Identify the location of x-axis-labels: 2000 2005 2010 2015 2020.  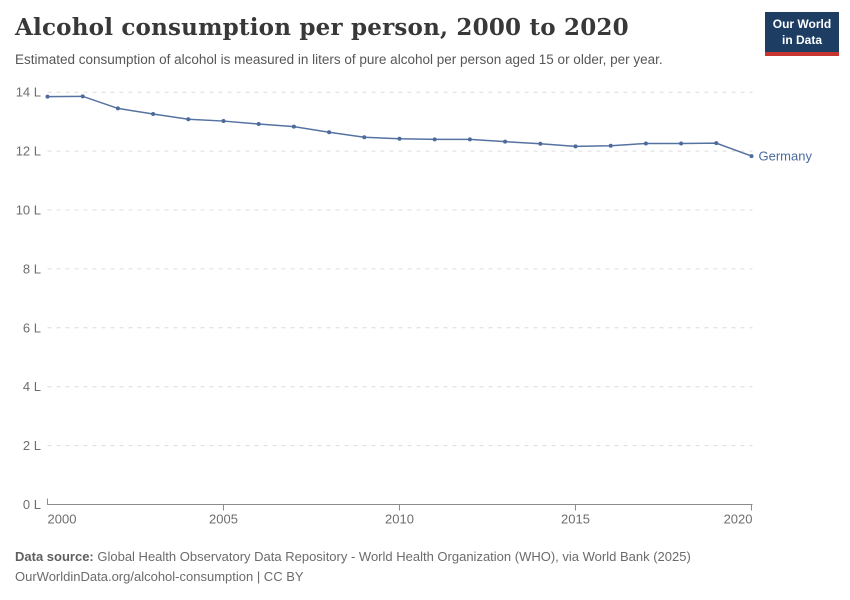
(400, 519).